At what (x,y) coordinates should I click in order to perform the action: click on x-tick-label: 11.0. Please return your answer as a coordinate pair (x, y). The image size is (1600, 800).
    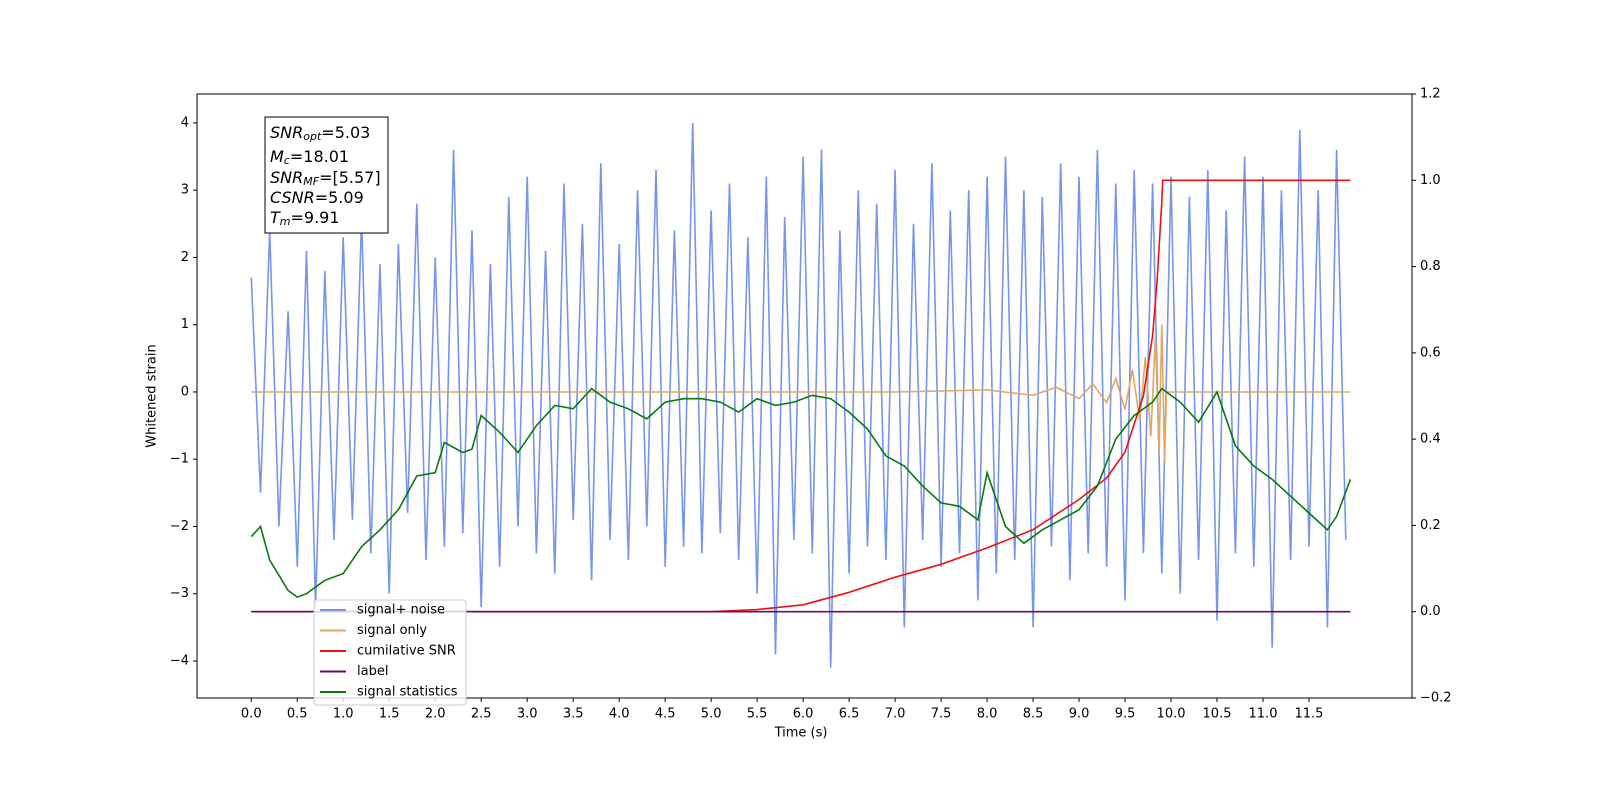
    Looking at the image, I should click on (1263, 714).